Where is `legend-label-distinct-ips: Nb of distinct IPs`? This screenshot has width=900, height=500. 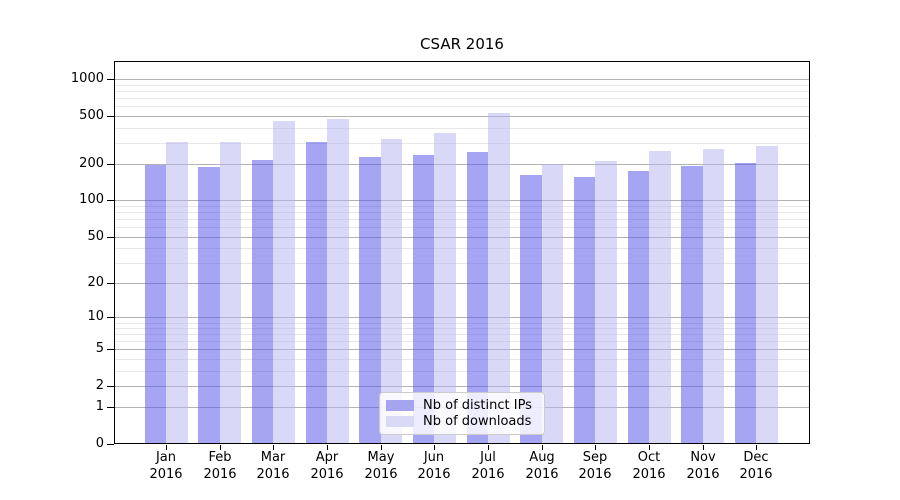 legend-label-distinct-ips: Nb of distinct IPs is located at coordinates (477, 405).